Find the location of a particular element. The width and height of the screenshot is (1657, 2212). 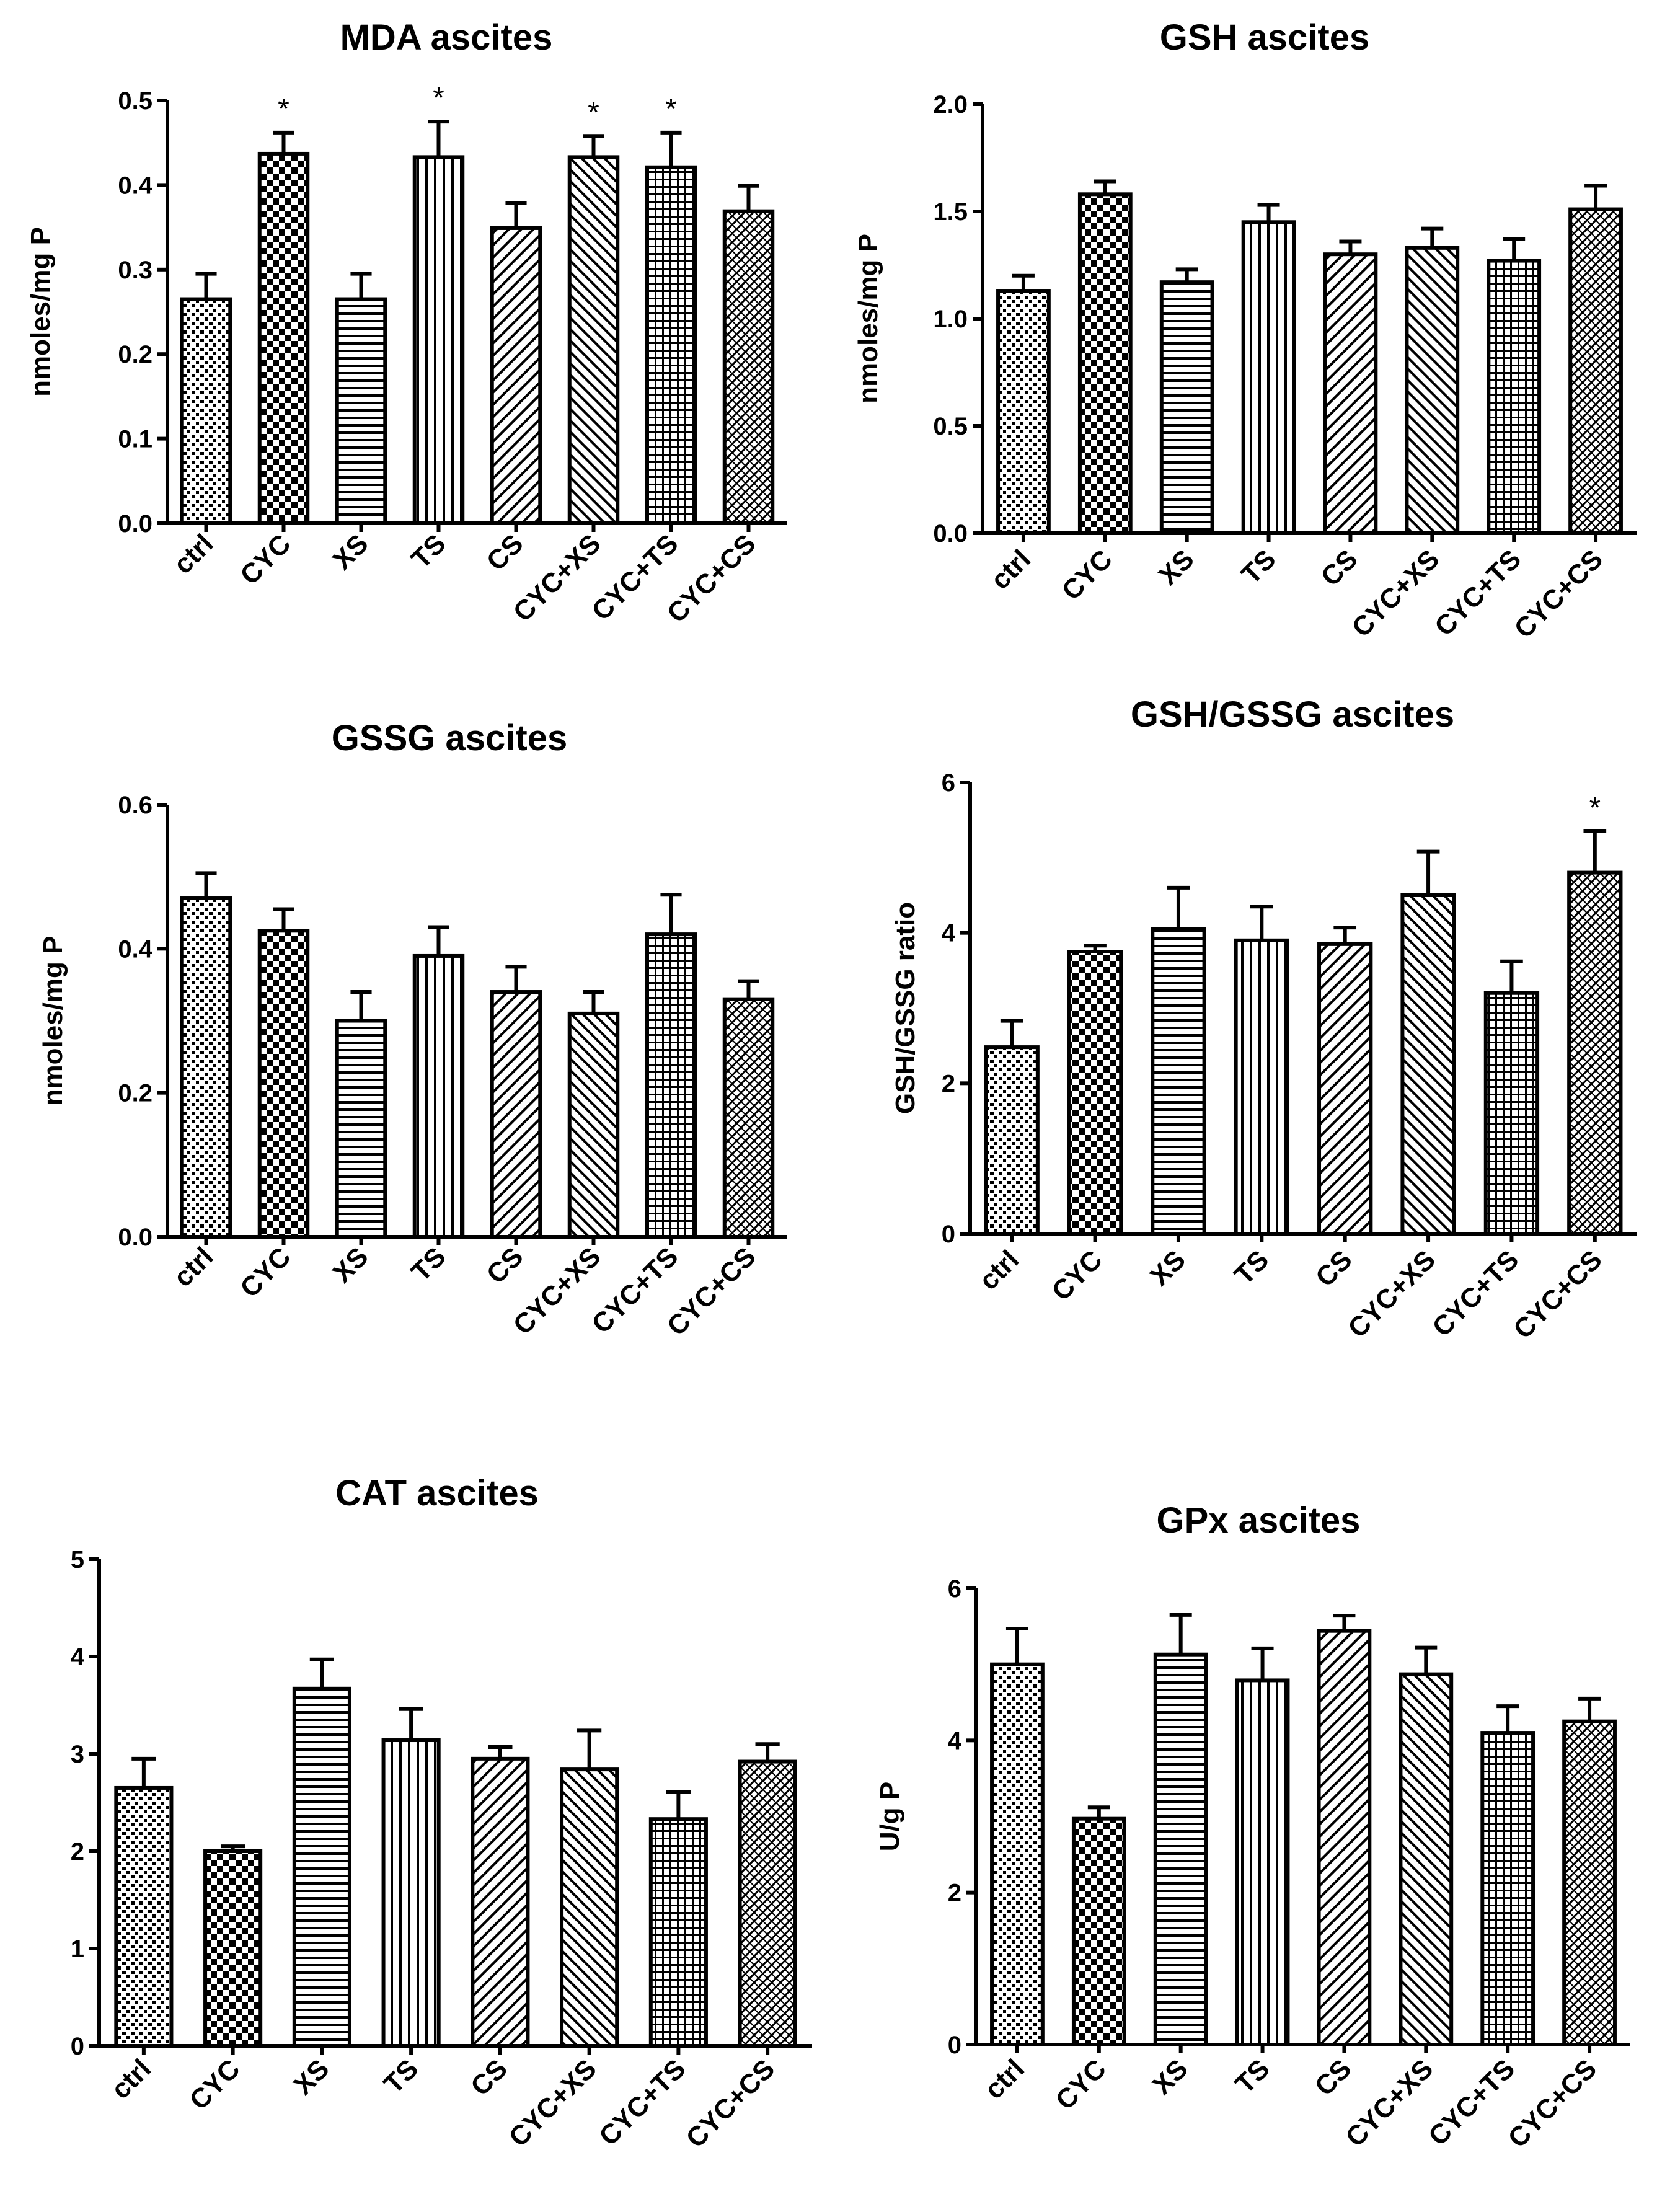

y-axis-label: U/g P is located at coordinates (890, 1816).